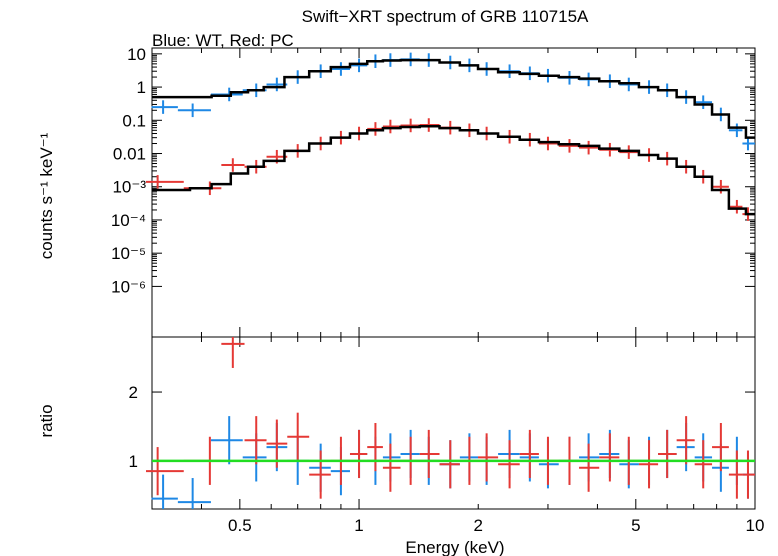  Describe the element at coordinates (133, 461) in the screenshot. I see `ratio-y-tick-label-0: 1` at that location.